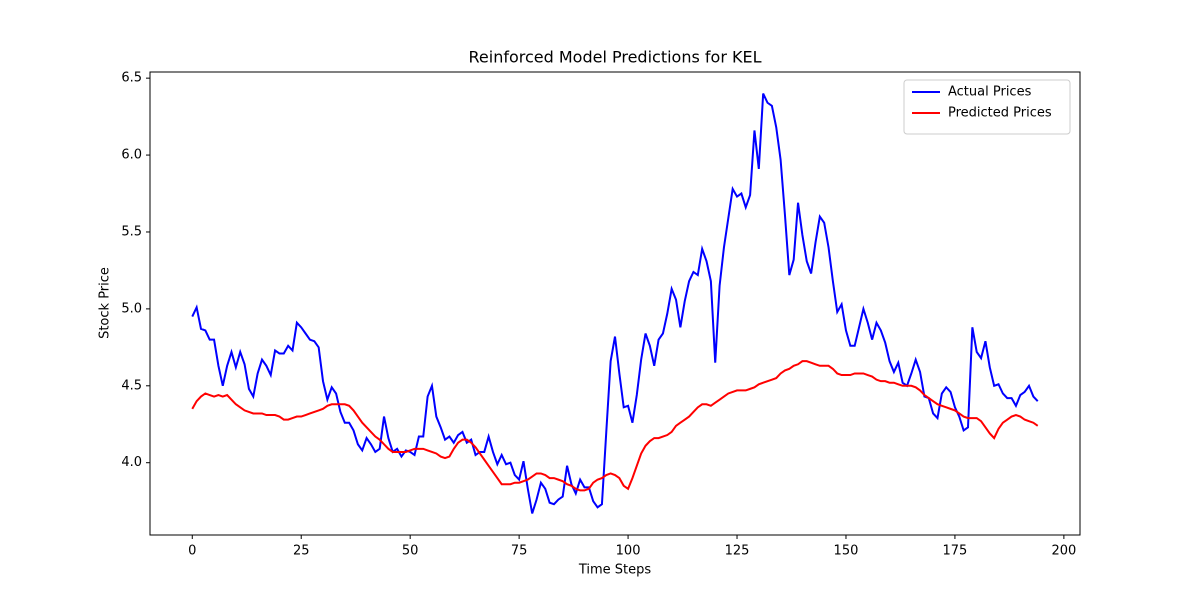  Describe the element at coordinates (131, 231) in the screenshot. I see `y-tick-label: 5.5` at that location.